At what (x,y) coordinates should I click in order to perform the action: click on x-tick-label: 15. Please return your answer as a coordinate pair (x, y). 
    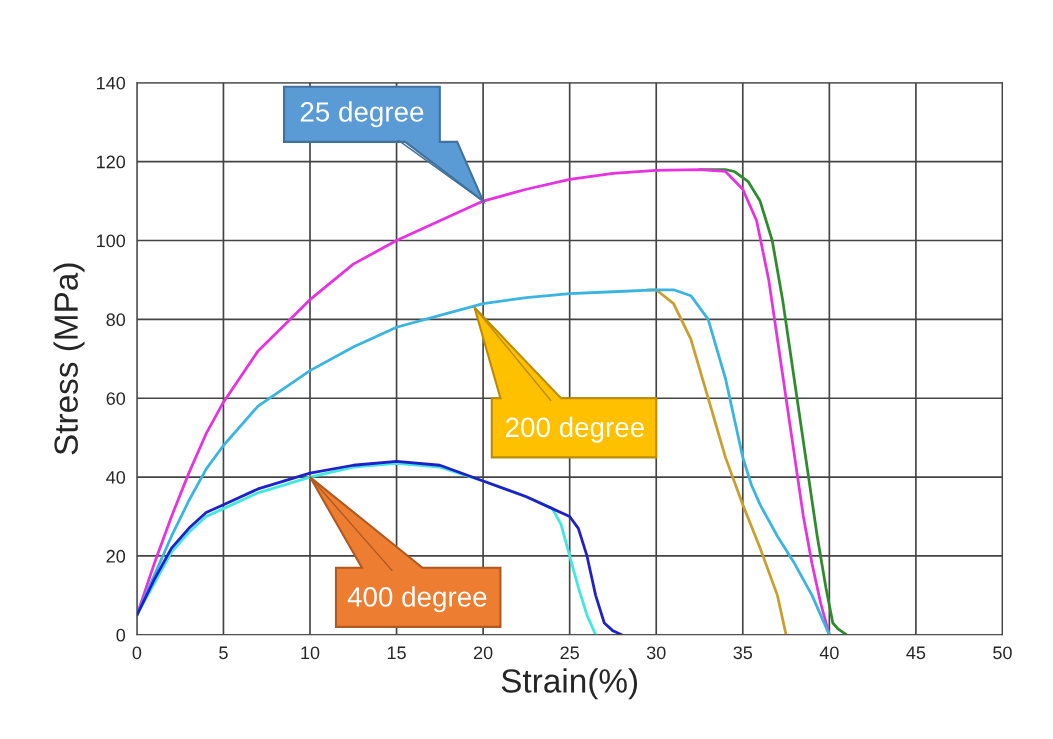
    Looking at the image, I should click on (396, 653).